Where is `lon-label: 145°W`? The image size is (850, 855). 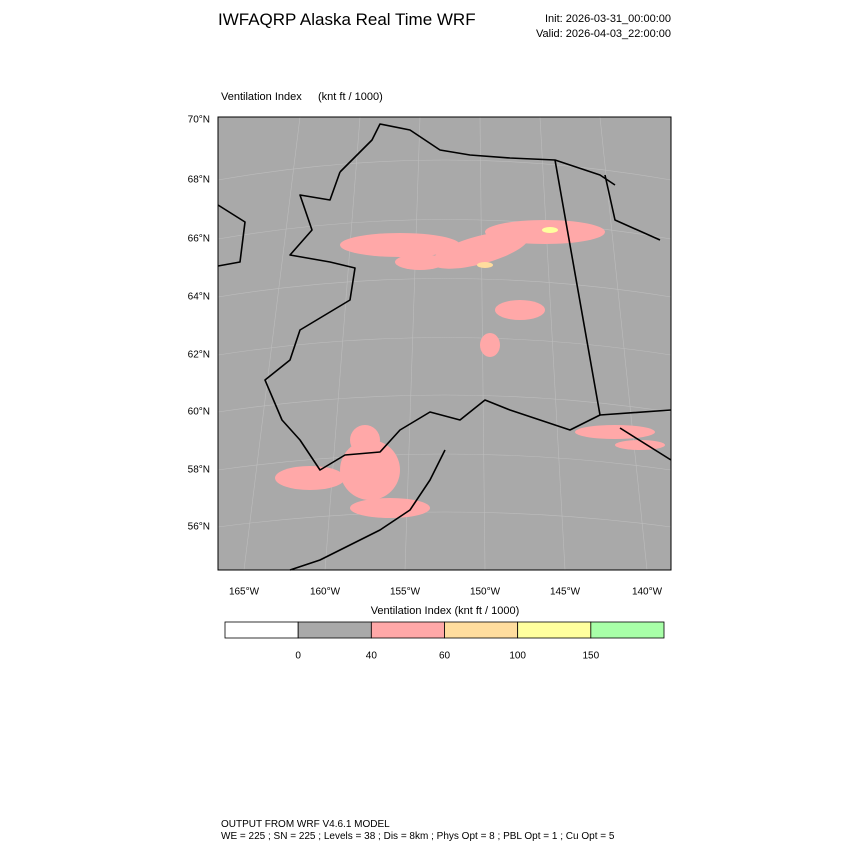
lon-label: 145°W is located at coordinates (565, 592).